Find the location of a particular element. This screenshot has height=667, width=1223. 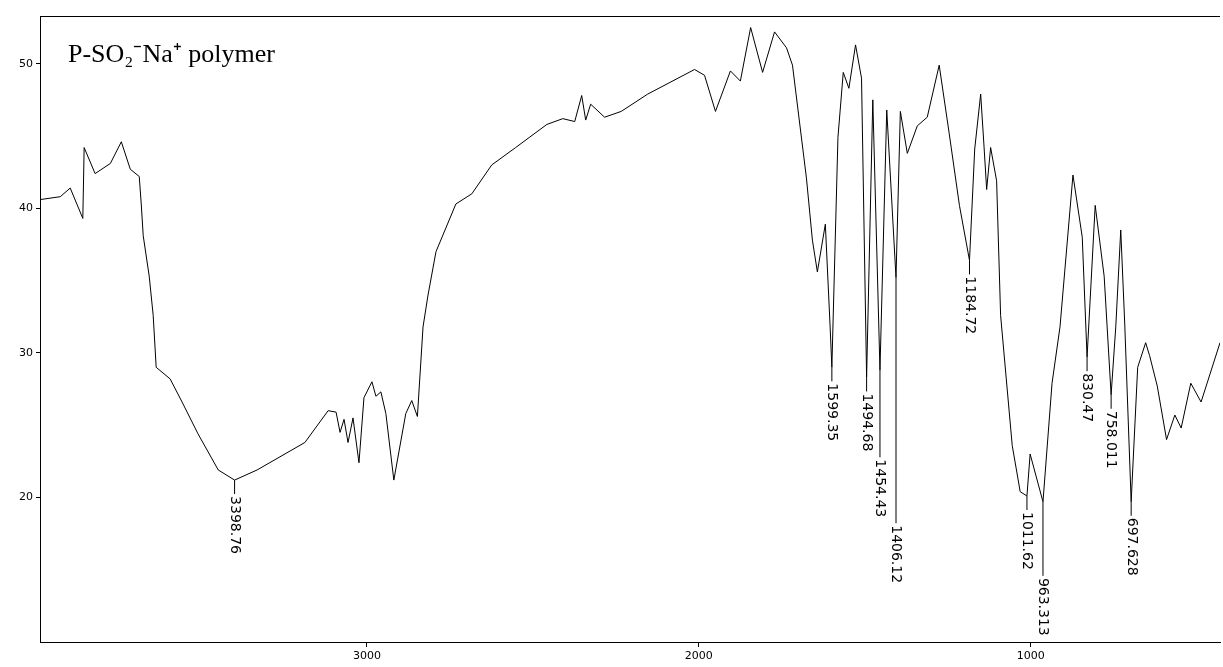

annotation: 697.628 is located at coordinates (1132, 546).